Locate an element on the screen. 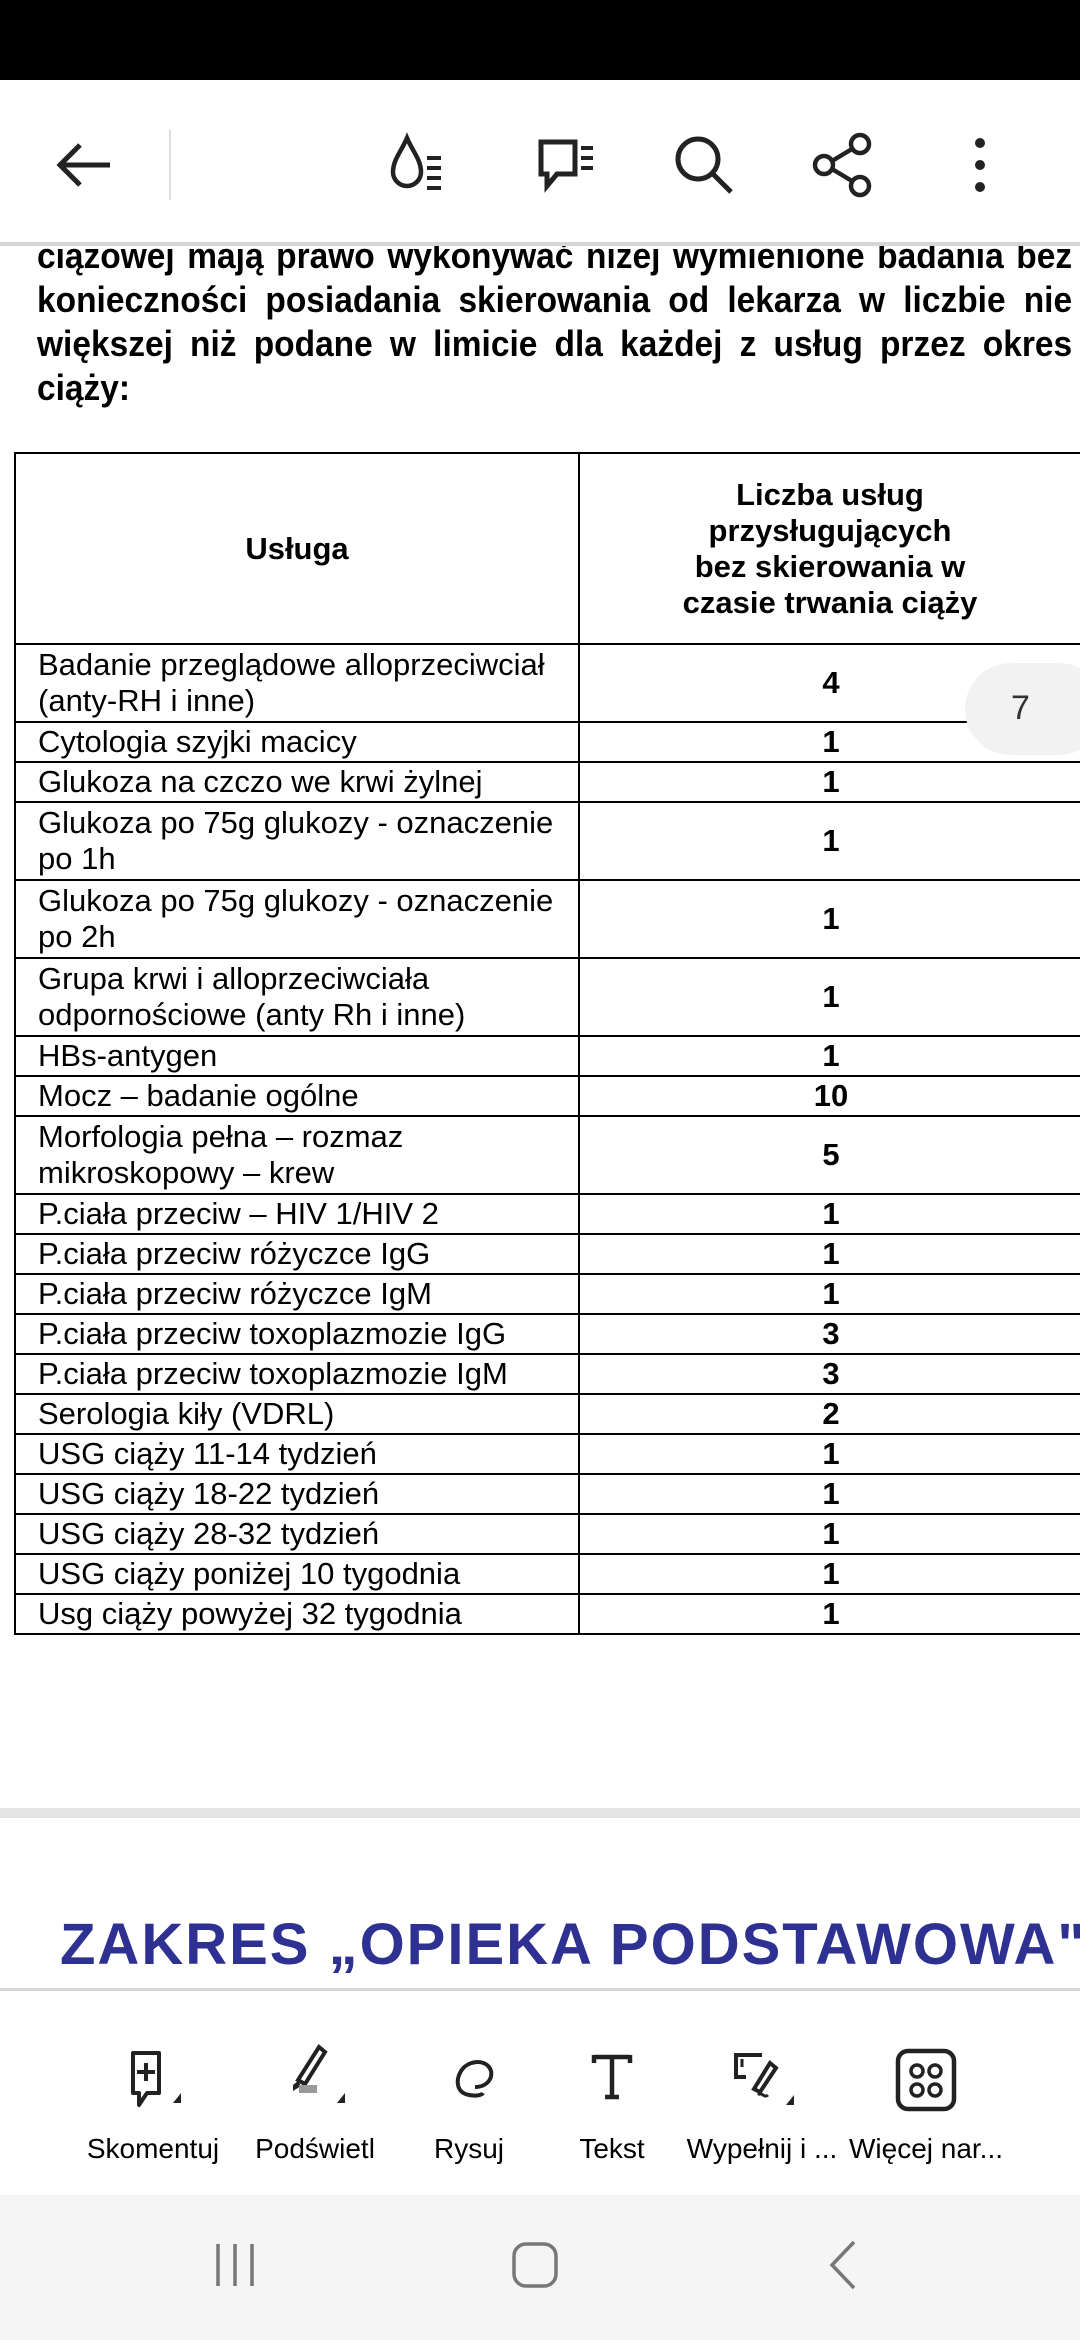 This screenshot has width=1080, height=2340. table-row: Usg ciąży powyżej 32 tygodnia 1 is located at coordinates (547, 1614).